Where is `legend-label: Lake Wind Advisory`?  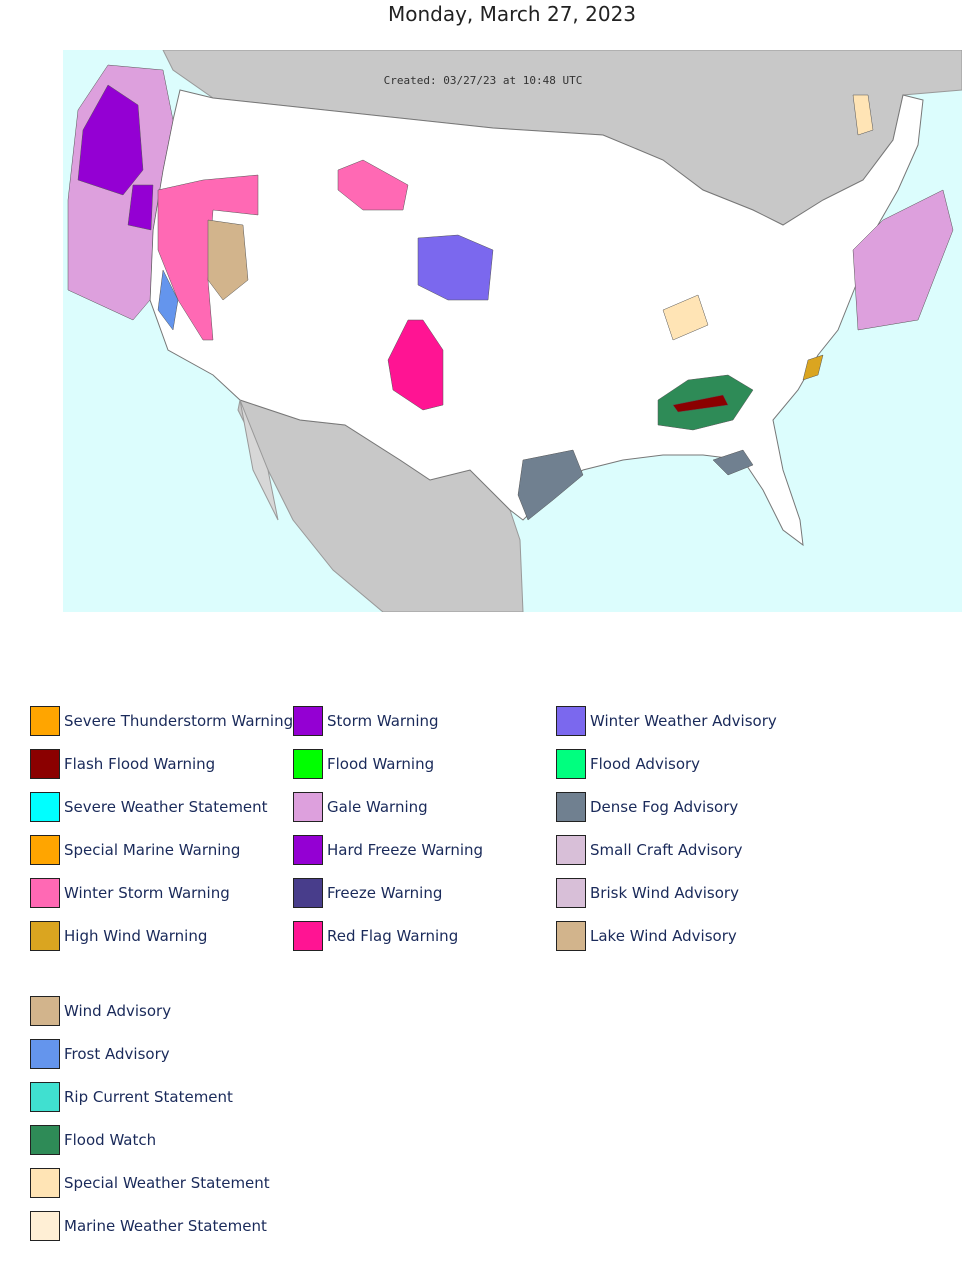 legend-label: Lake Wind Advisory is located at coordinates (663, 936).